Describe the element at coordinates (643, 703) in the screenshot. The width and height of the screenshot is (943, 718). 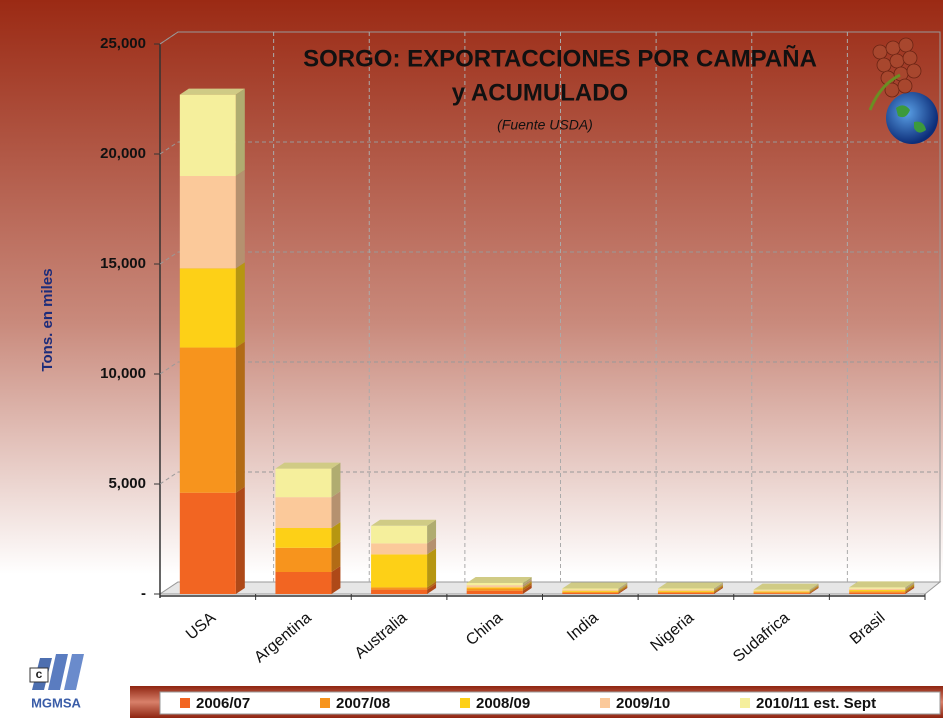
I see `legend-label: 2009/10` at that location.